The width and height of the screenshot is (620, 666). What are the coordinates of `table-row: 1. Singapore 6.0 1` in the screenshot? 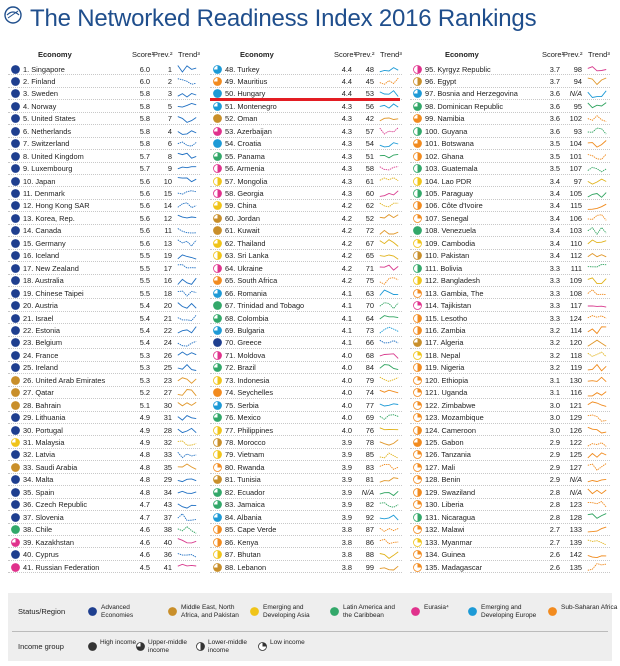 It's located at (104, 69).